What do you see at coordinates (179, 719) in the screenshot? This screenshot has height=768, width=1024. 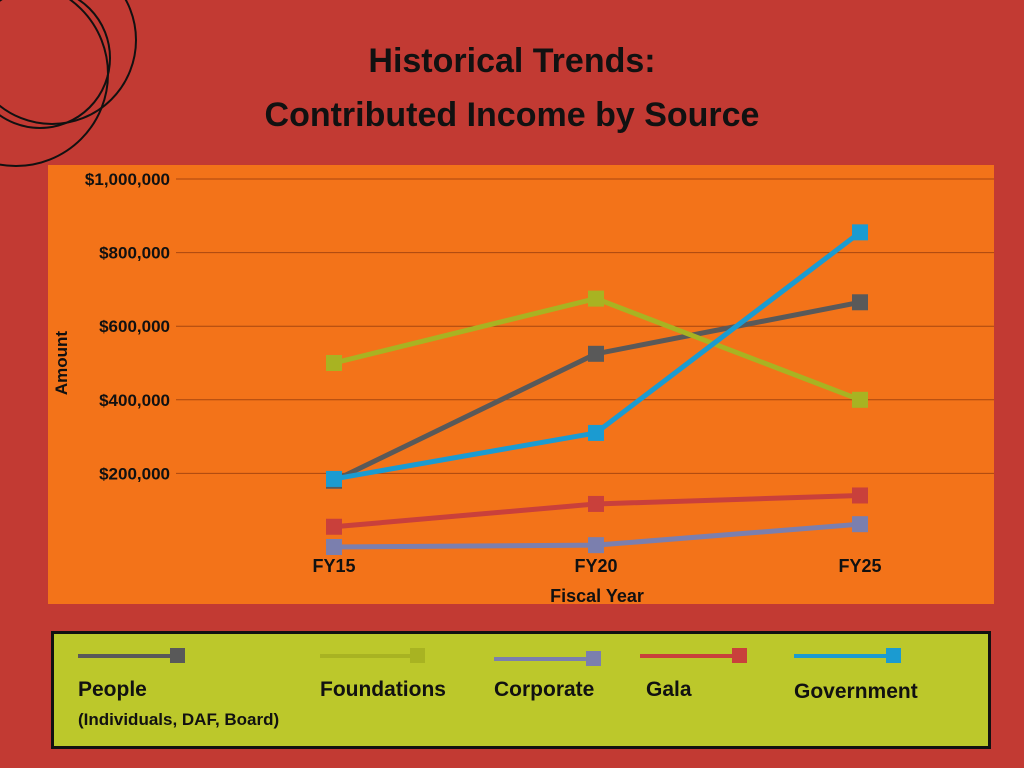 I see `legend-sublabel: (Individuals, DAF, Board)` at bounding box center [179, 719].